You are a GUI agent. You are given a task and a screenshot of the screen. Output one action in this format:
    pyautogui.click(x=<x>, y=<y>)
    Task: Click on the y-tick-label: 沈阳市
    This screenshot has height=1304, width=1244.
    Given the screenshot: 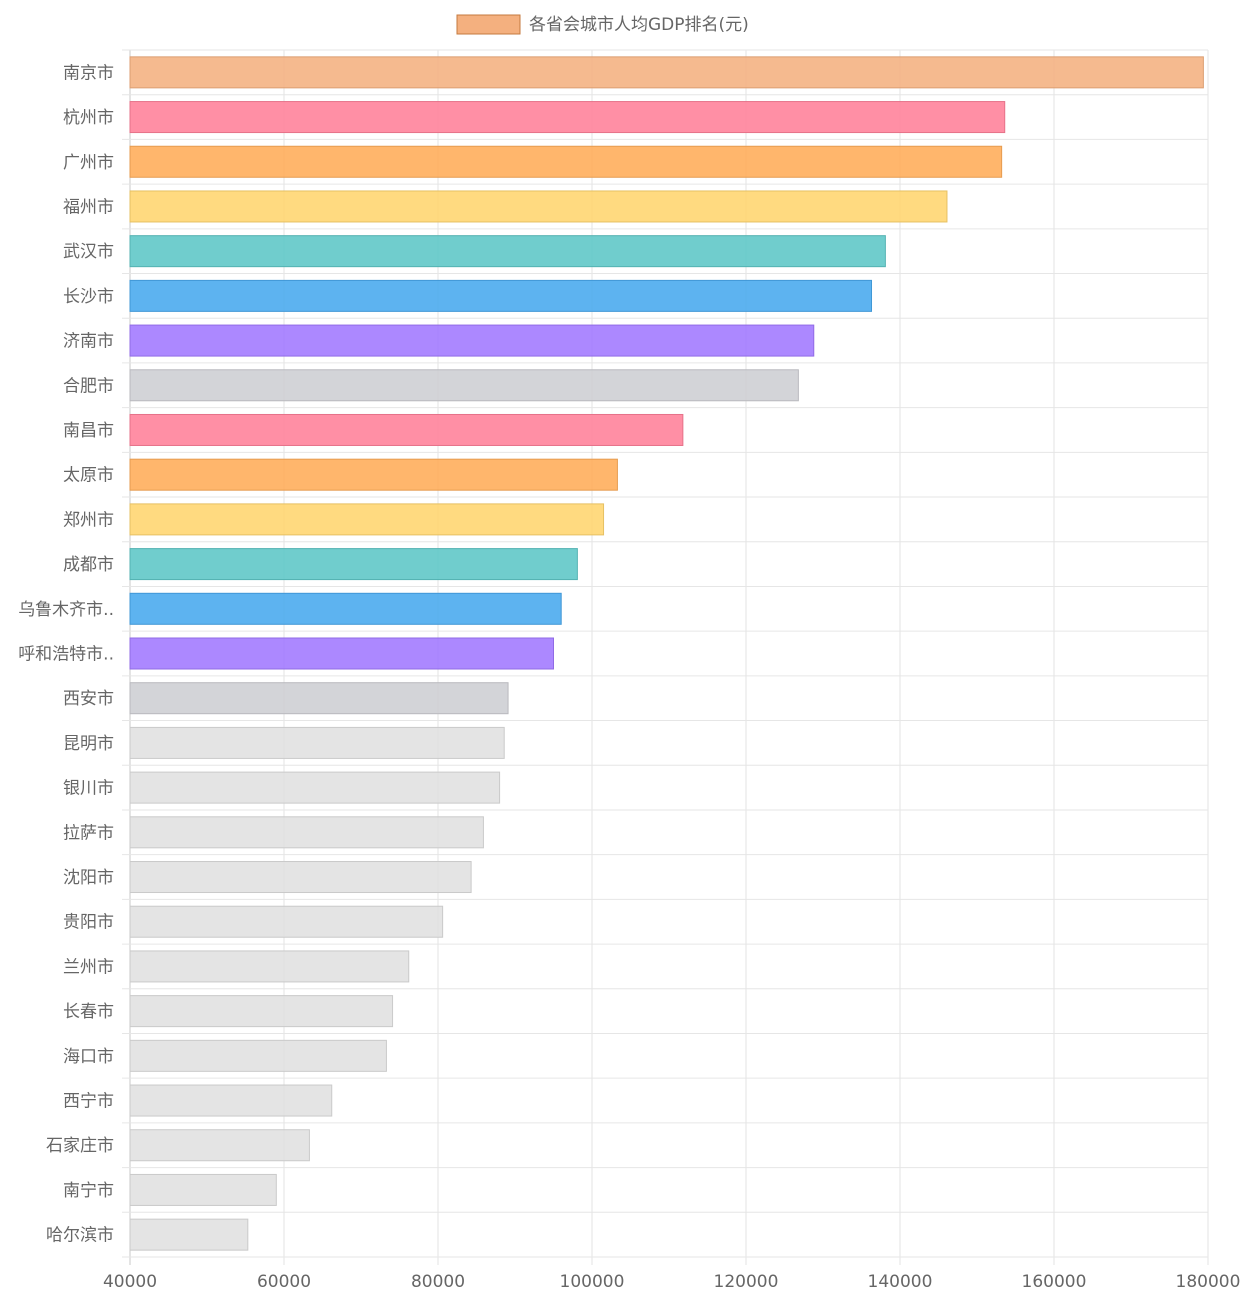 What is the action you would take?
    pyautogui.click(x=88, y=878)
    